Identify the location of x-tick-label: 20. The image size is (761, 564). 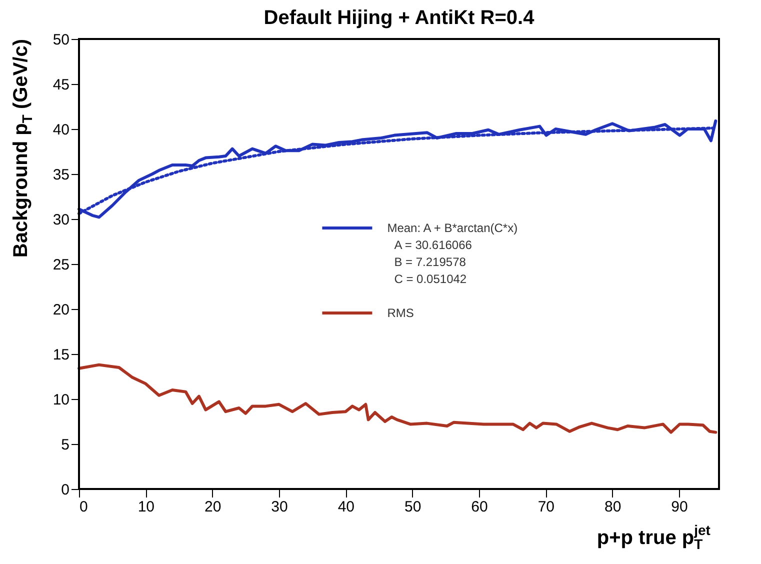
(213, 507).